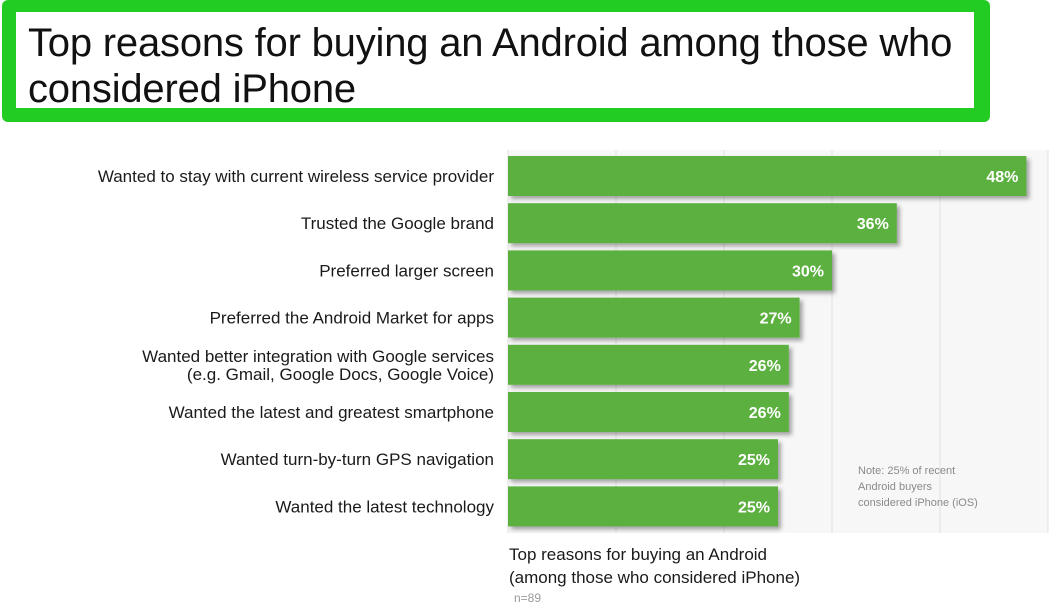 The width and height of the screenshot is (1058, 613). I want to click on data-label: 36%, so click(873, 224).